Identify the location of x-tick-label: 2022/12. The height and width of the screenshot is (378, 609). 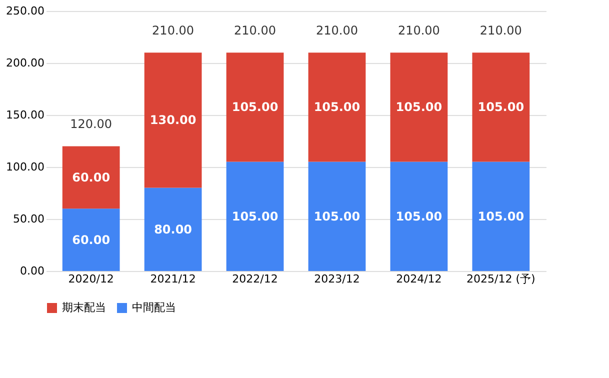
(255, 279).